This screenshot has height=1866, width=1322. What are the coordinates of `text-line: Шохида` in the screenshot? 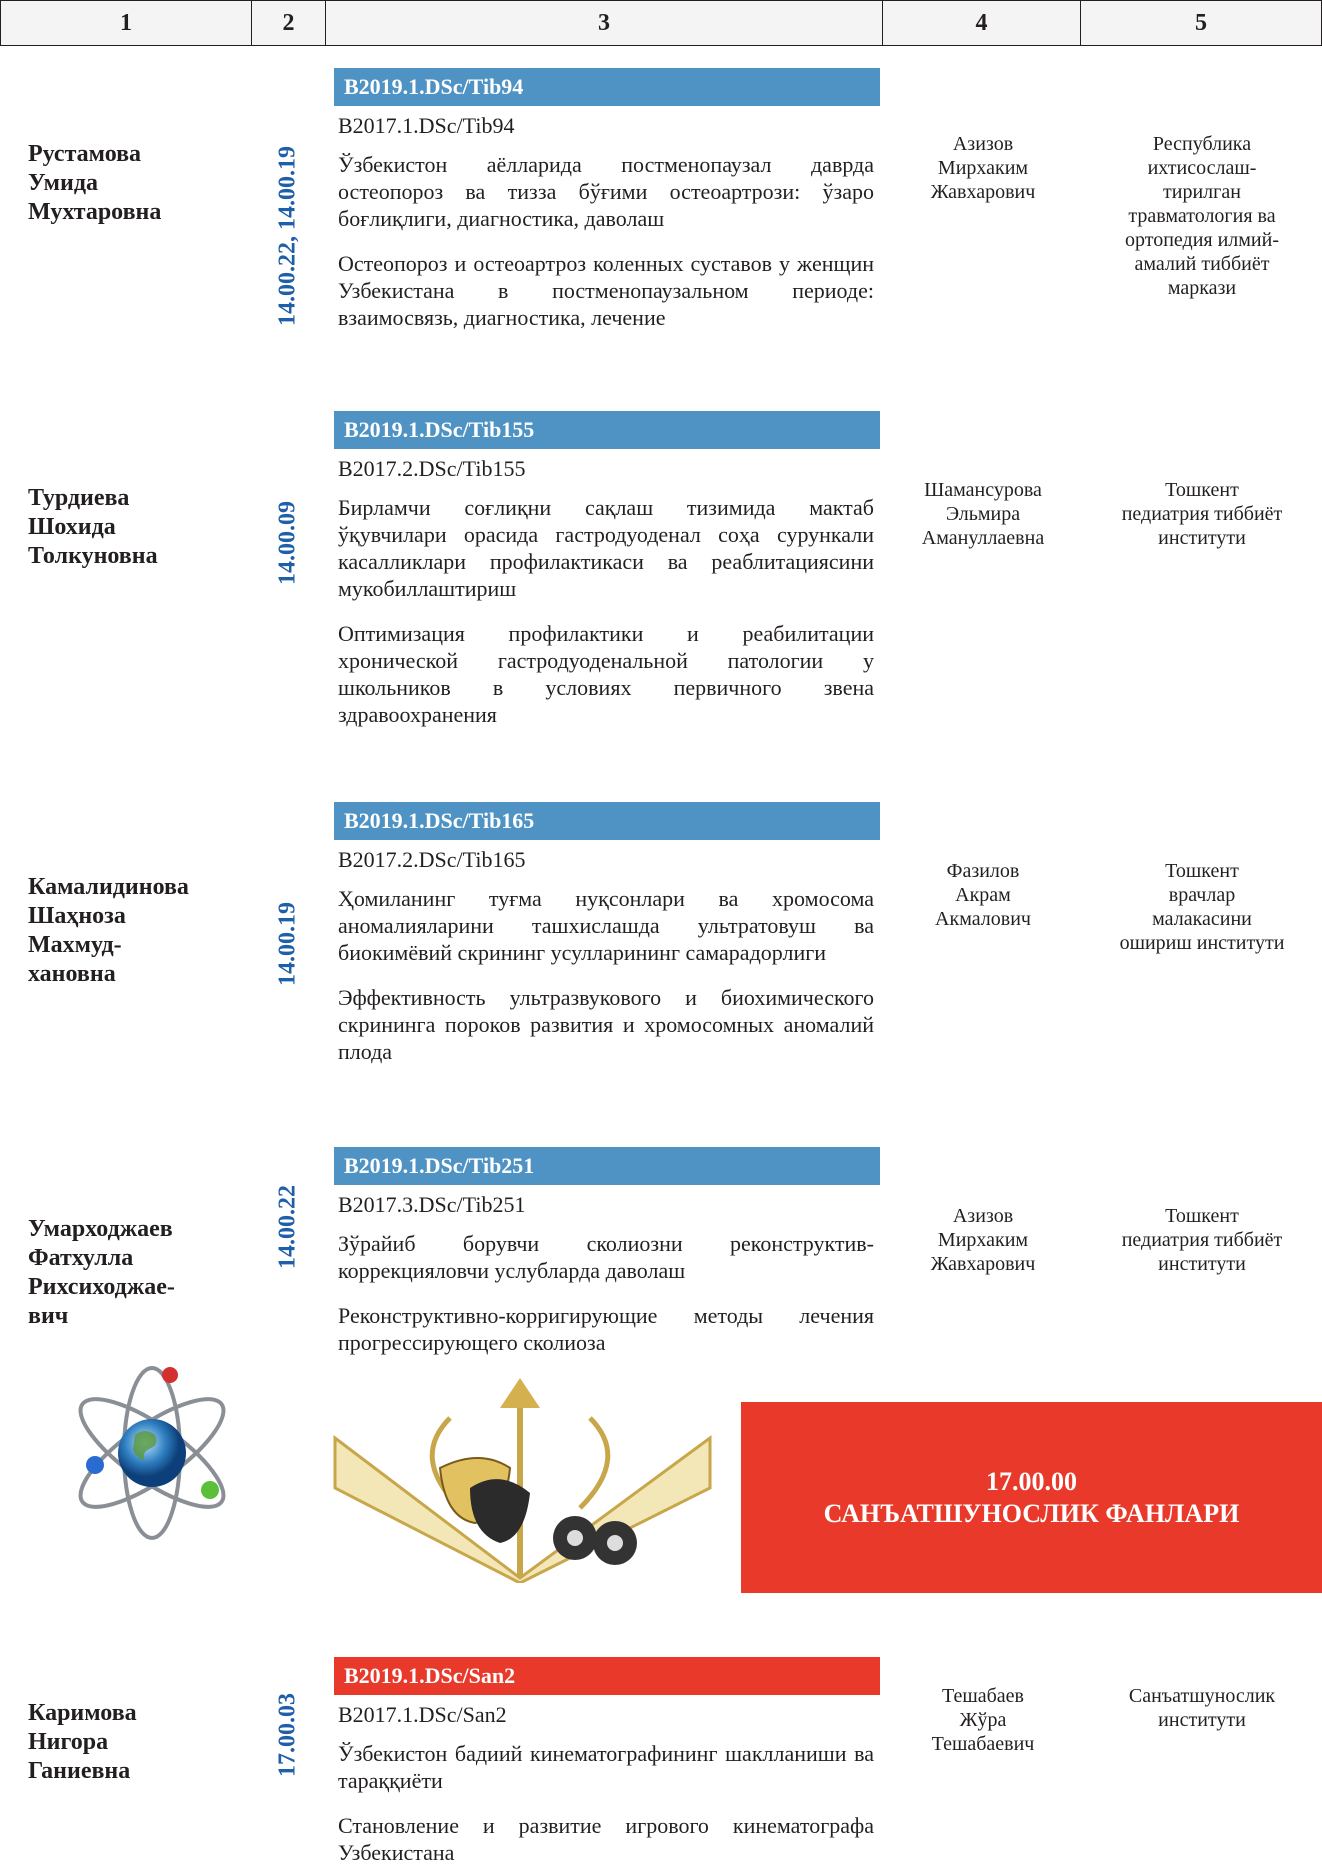 It's located at (72, 527).